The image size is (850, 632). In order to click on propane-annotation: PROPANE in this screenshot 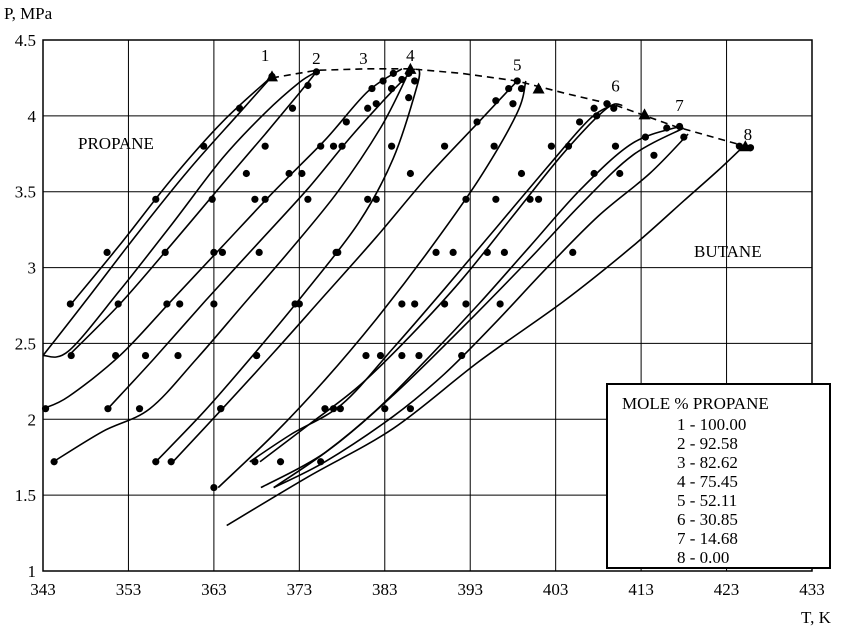, I will do `click(116, 143)`.